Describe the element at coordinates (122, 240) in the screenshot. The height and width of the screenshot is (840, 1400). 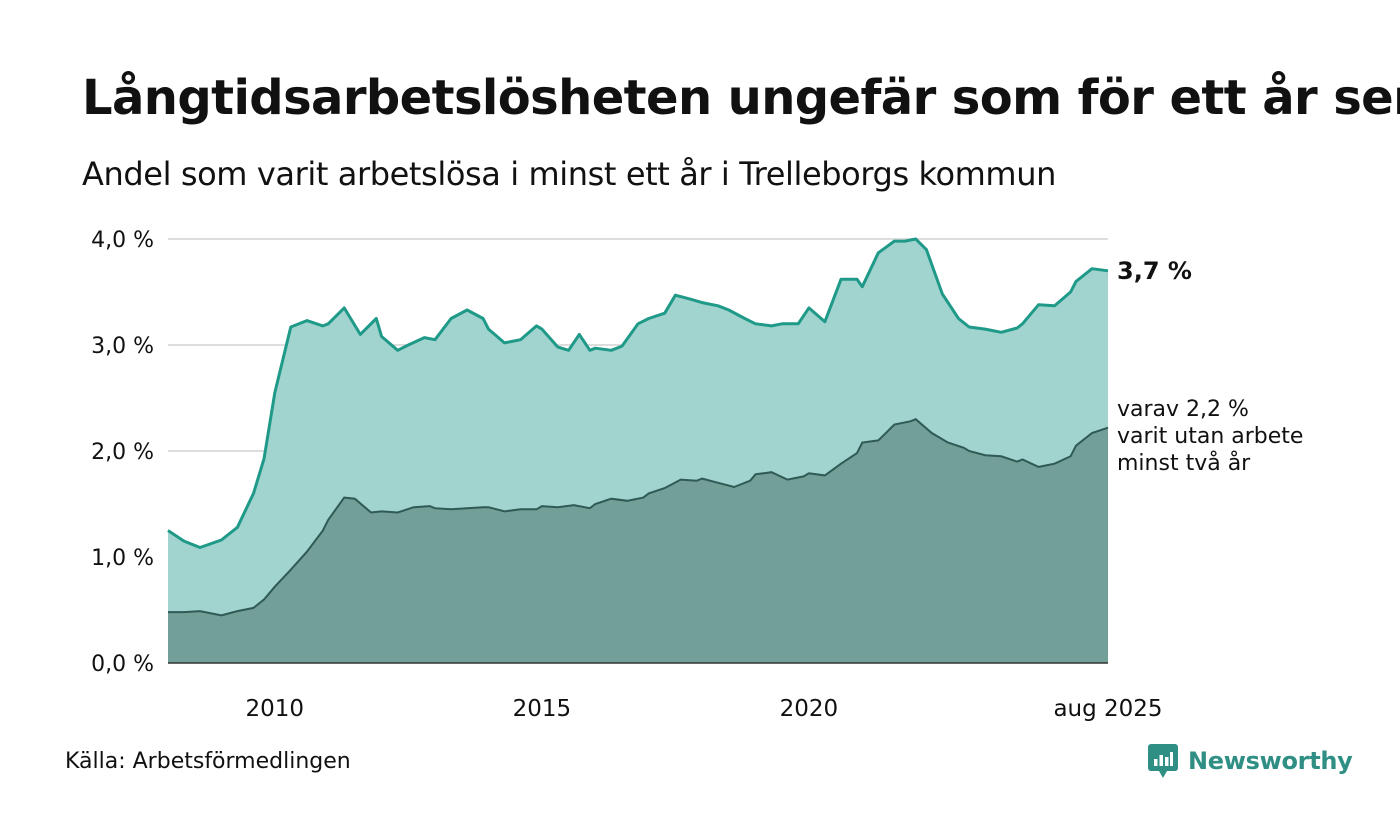
I see `y-tick-label: 4,0 %` at that location.